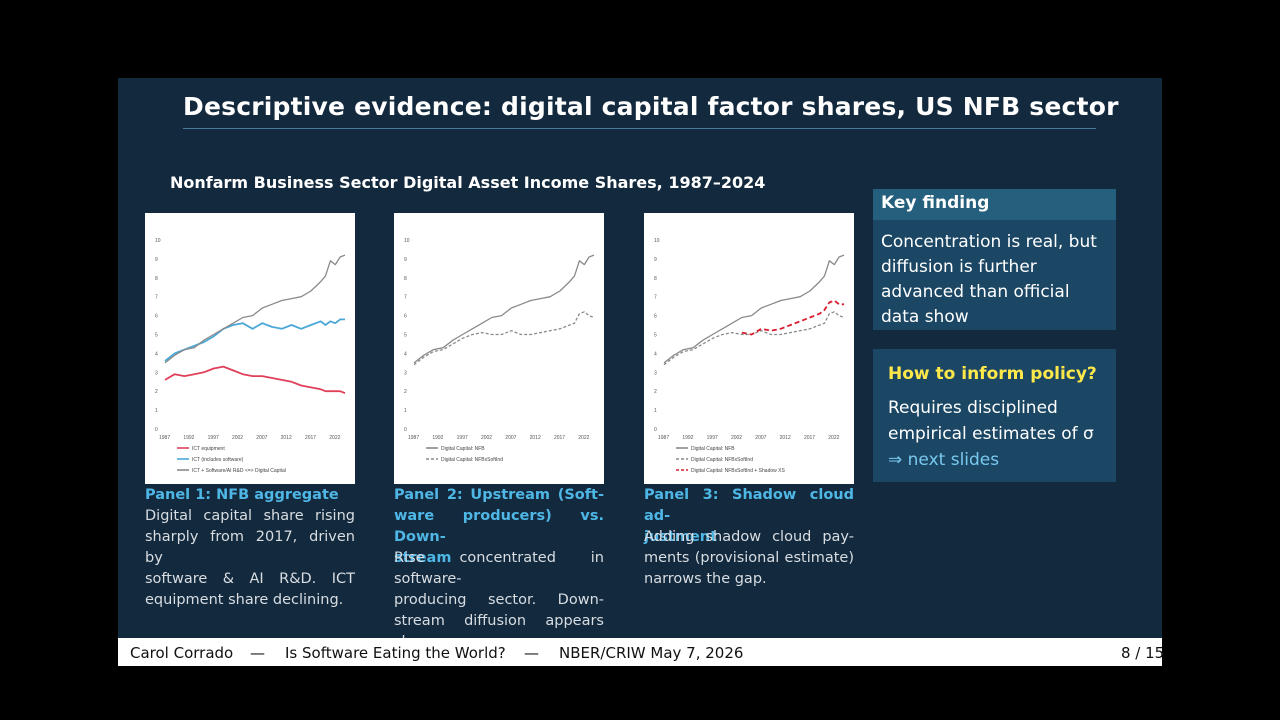 Image resolution: width=1280 pixels, height=720 pixels. Describe the element at coordinates (499, 600) in the screenshot. I see `caption-line: producing sector. Down-` at that location.